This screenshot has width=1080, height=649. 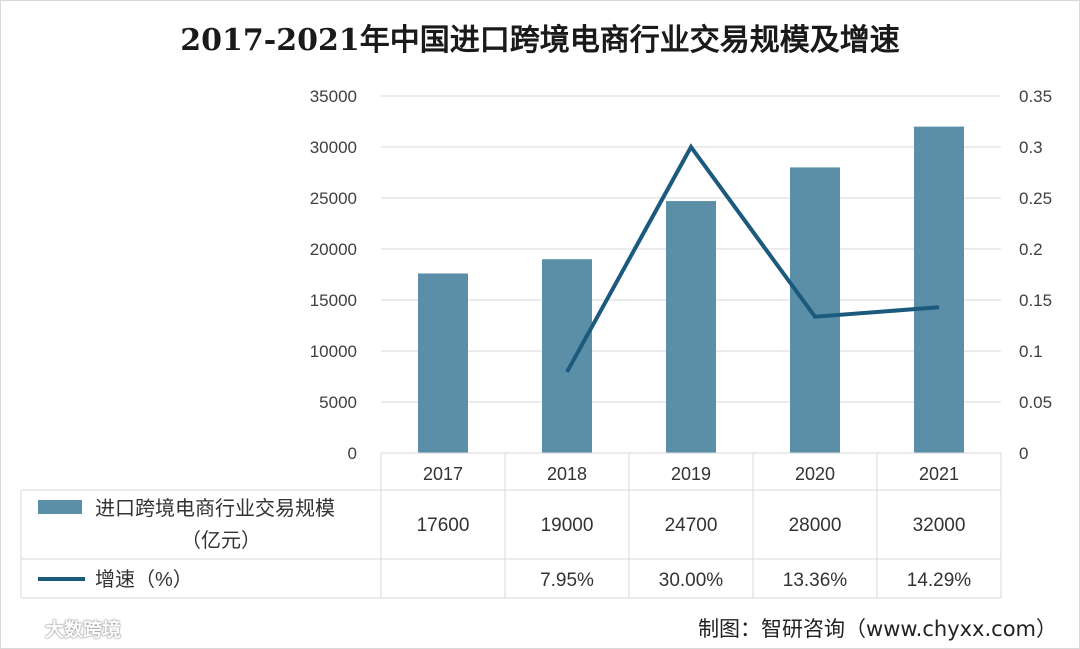 What do you see at coordinates (443, 474) in the screenshot?
I see `x-tick-label: 2017` at bounding box center [443, 474].